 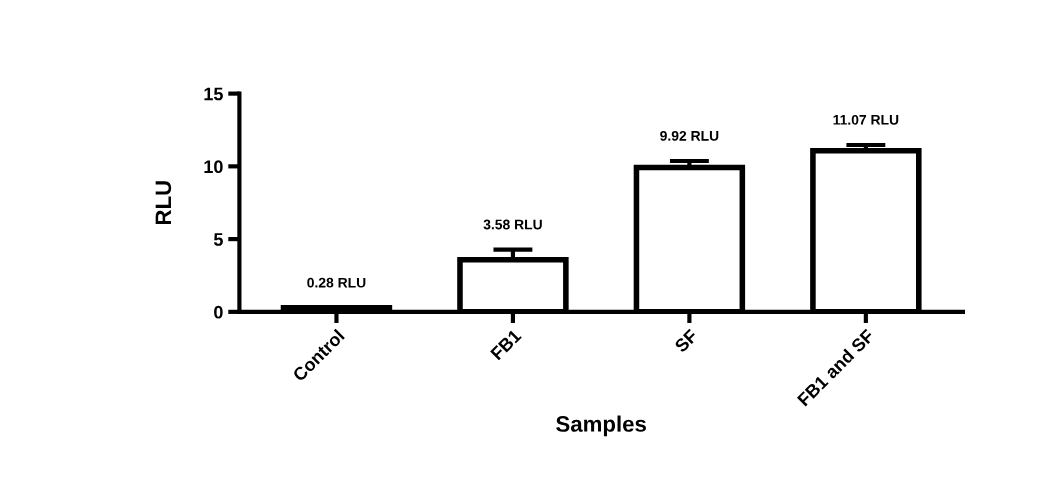 I want to click on x-tick-label: SF, so click(x=686, y=341).